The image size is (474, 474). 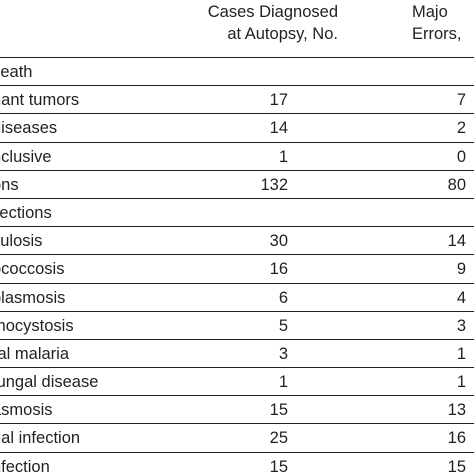 What do you see at coordinates (283, 297) in the screenshot?
I see `row-cases: 6` at bounding box center [283, 297].